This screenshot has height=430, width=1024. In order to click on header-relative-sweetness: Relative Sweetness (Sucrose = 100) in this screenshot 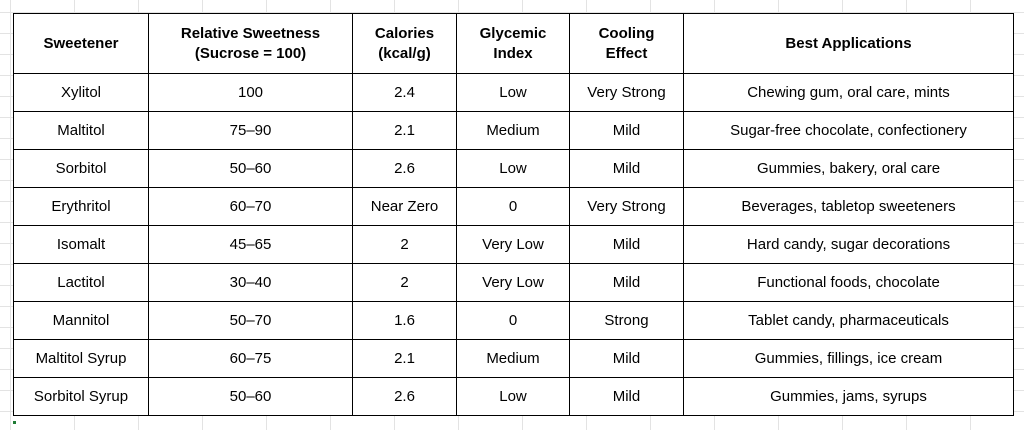, I will do `click(250, 43)`.